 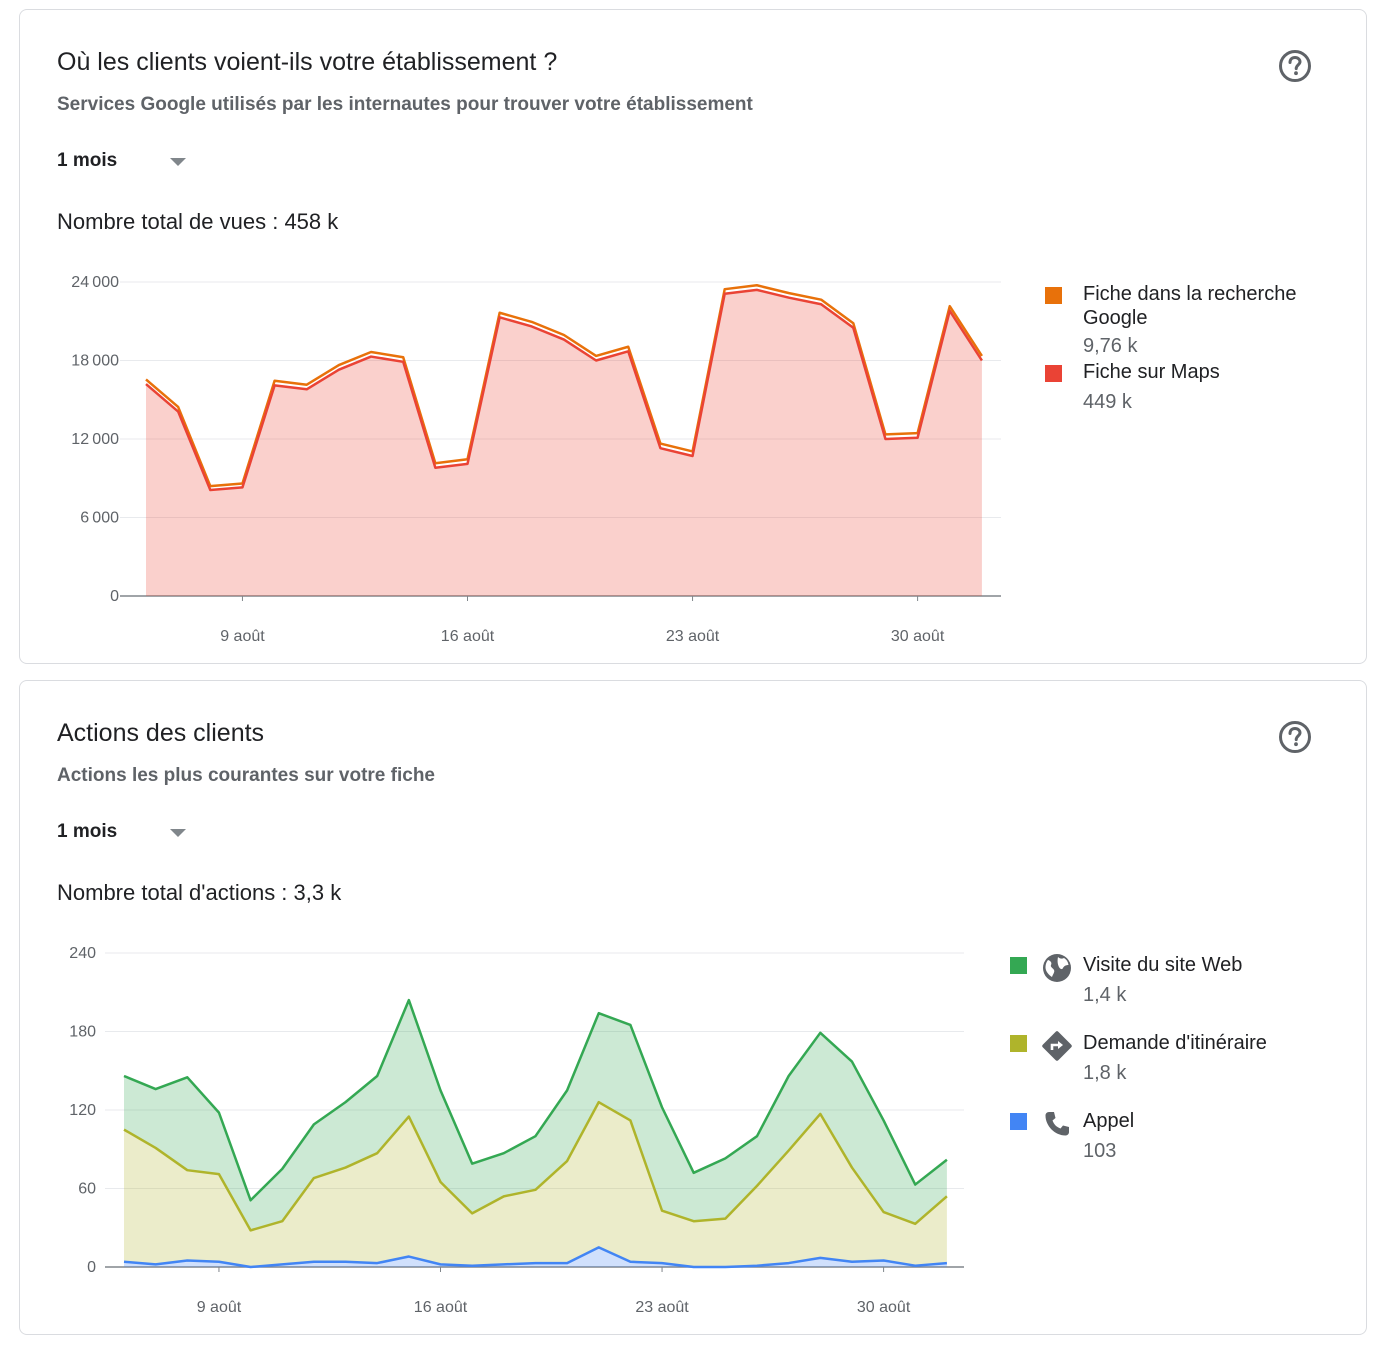 I want to click on total-actions: Nombre total d'actions : 3,3 k, so click(x=199, y=892).